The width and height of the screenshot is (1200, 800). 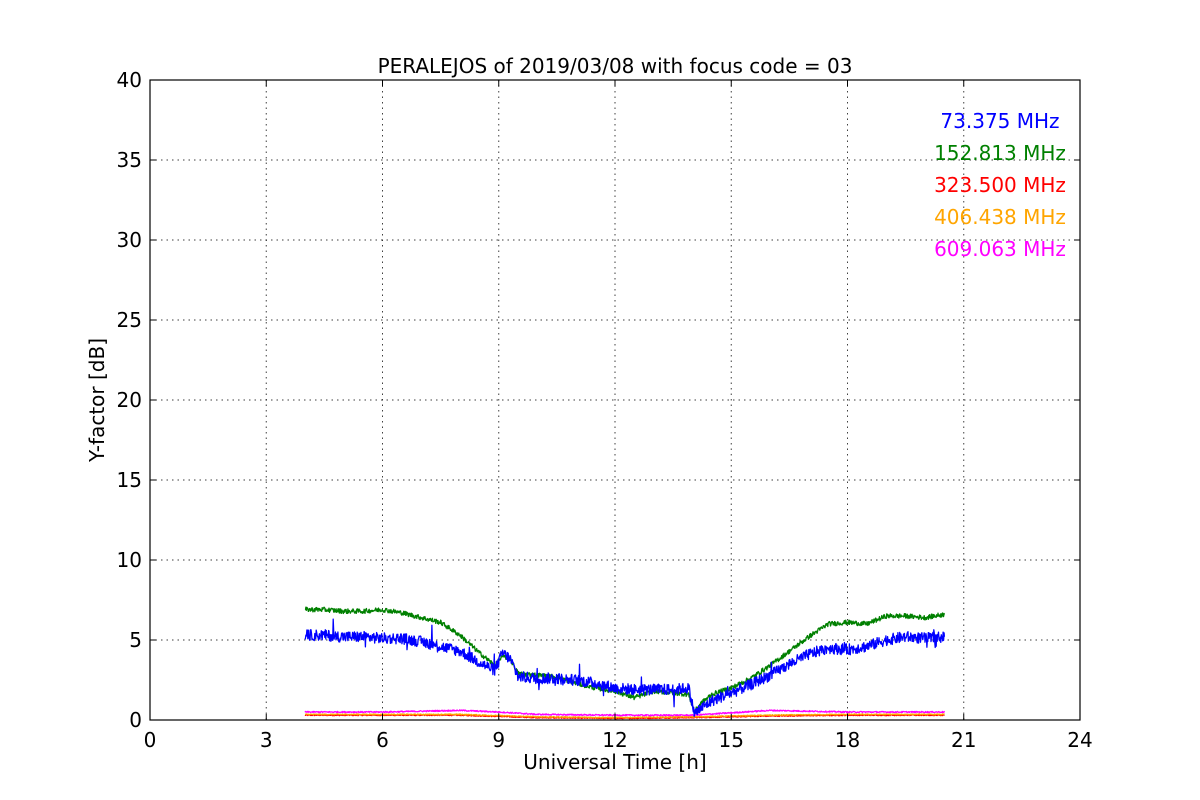 What do you see at coordinates (847, 740) in the screenshot?
I see `x-tick-label: 18` at bounding box center [847, 740].